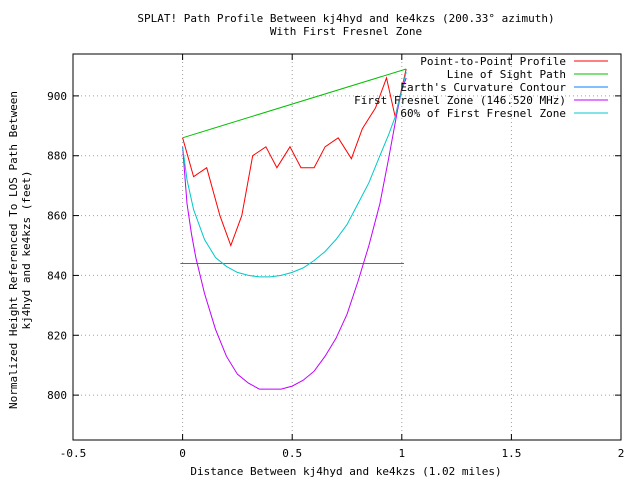 Image resolution: width=640 pixels, height=480 pixels. I want to click on y-tick-label: 880, so click(57, 156).